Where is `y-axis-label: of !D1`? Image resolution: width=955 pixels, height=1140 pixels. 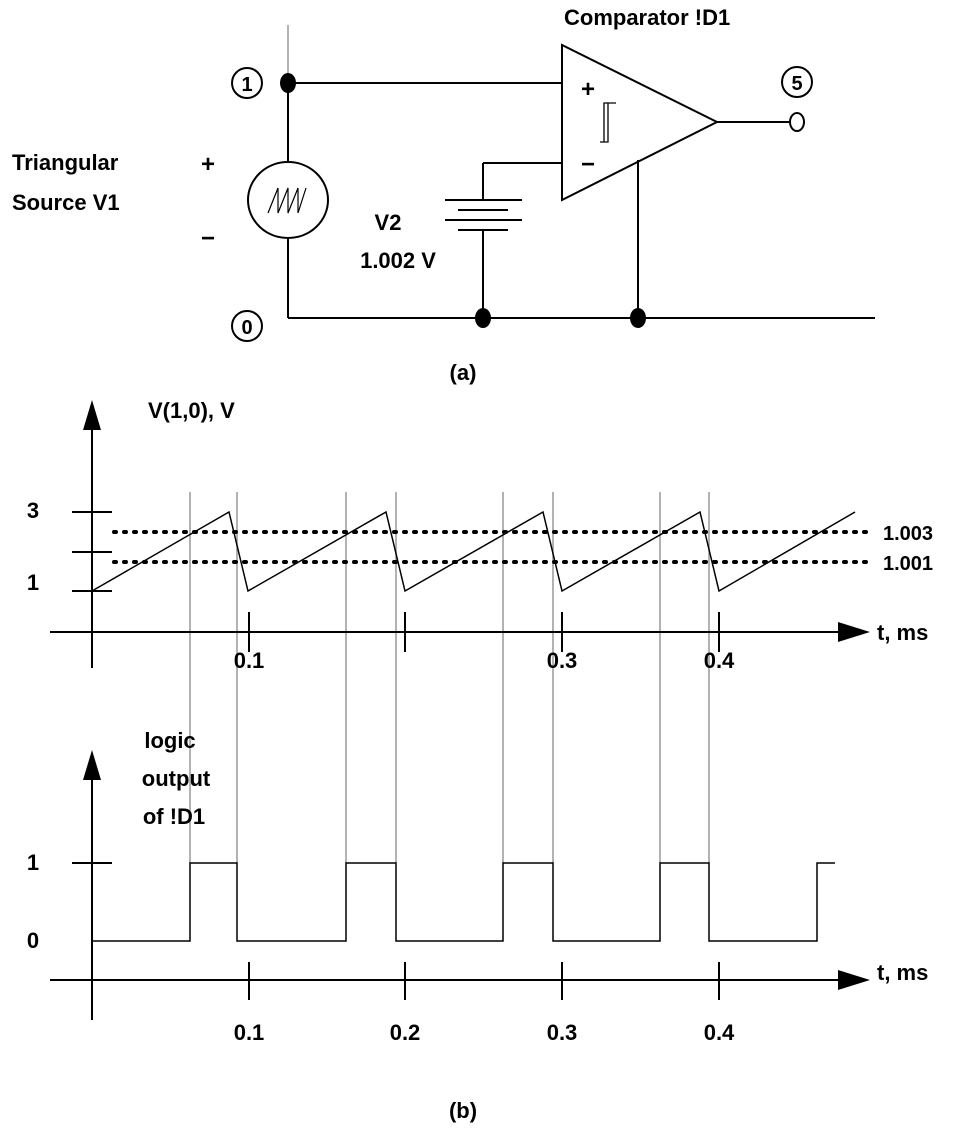 y-axis-label: of !D1 is located at coordinates (174, 816).